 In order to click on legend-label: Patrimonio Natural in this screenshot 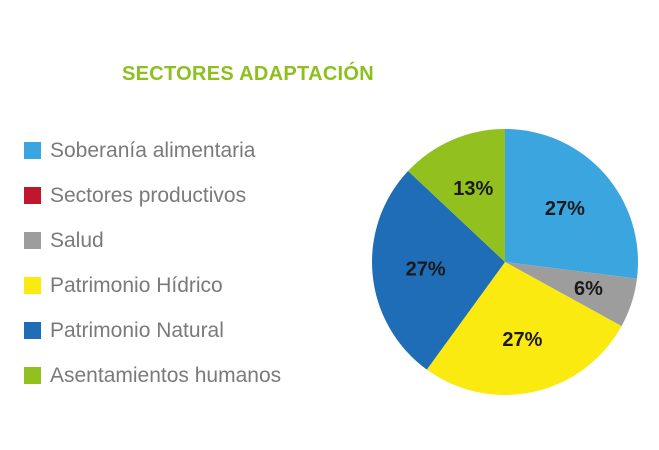, I will do `click(137, 330)`.